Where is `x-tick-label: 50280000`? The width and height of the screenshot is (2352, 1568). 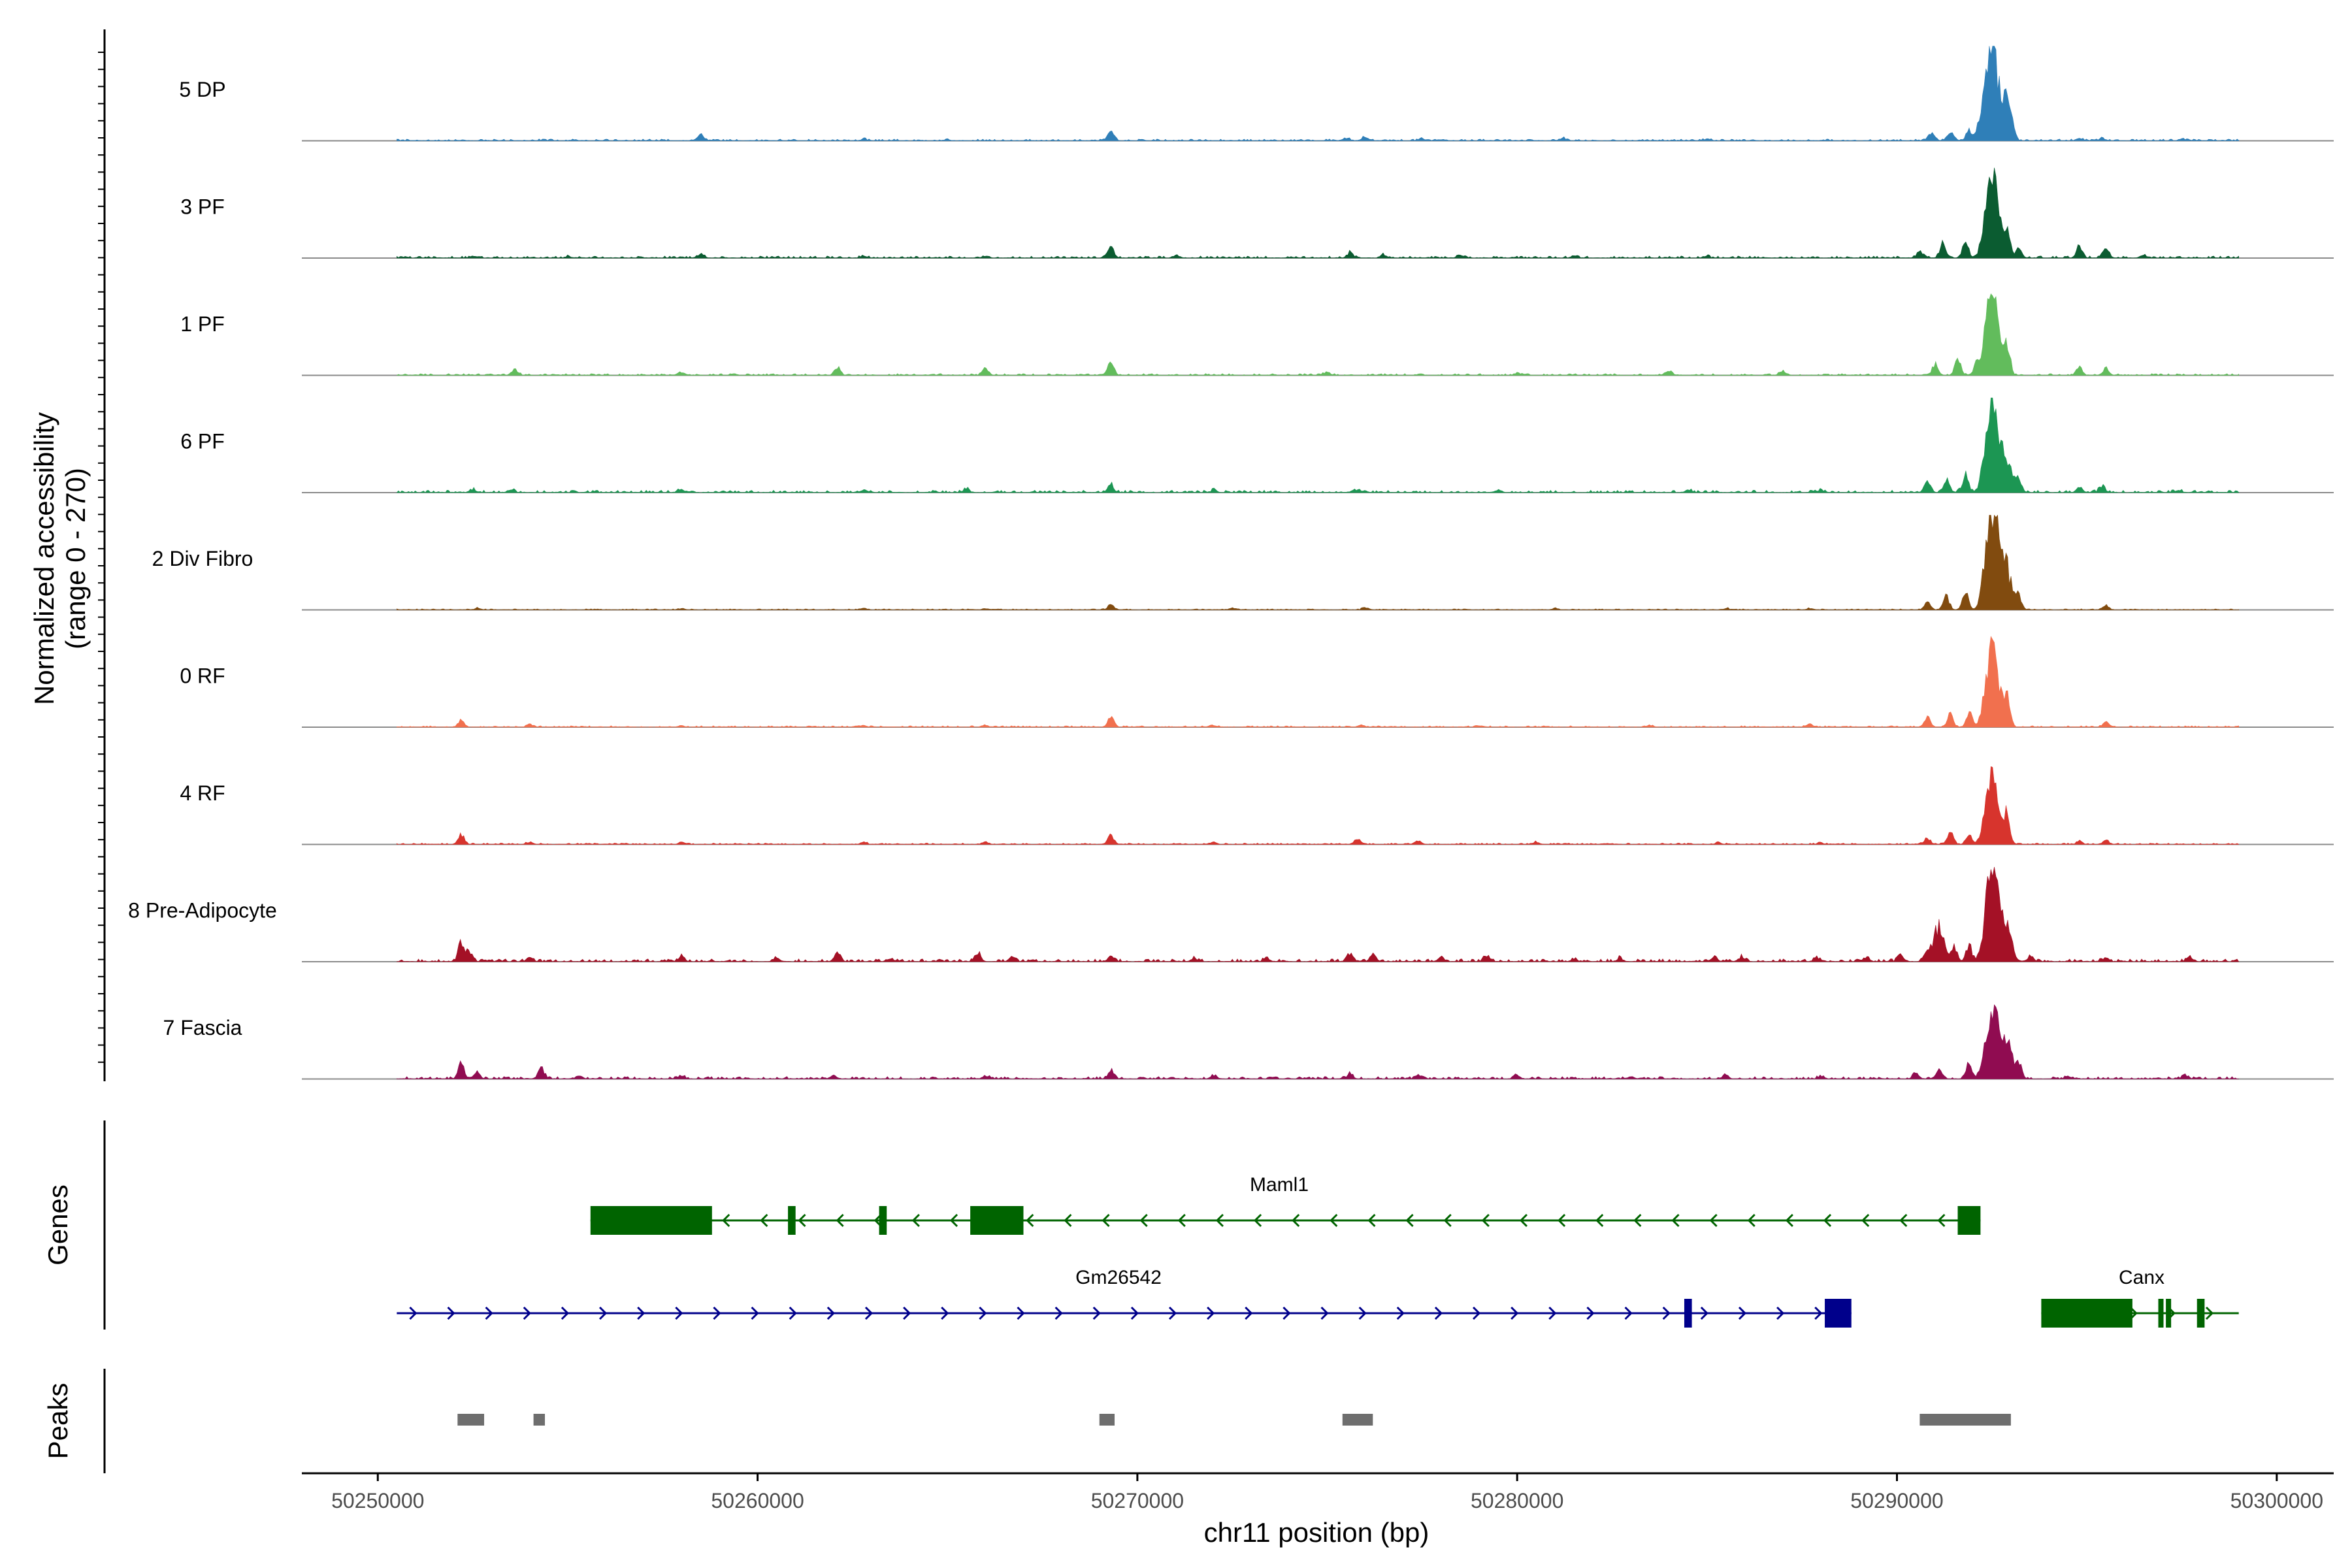
x-tick-label: 50280000 is located at coordinates (1517, 1500).